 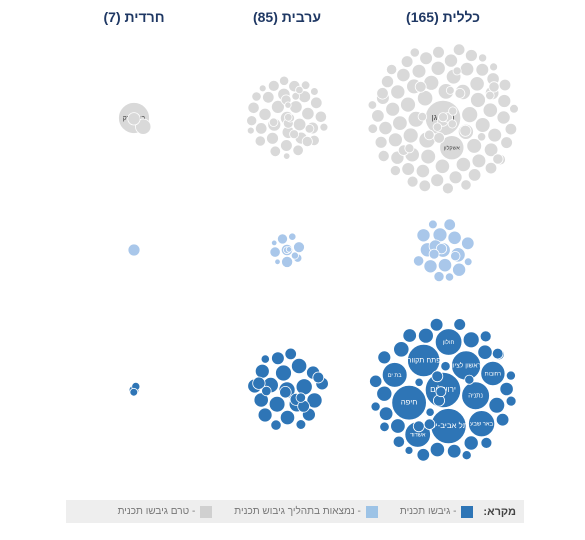 I want to click on legend-item-in-process: - נמצאות בתהליך גיבוש תכנית, so click(x=306, y=511).